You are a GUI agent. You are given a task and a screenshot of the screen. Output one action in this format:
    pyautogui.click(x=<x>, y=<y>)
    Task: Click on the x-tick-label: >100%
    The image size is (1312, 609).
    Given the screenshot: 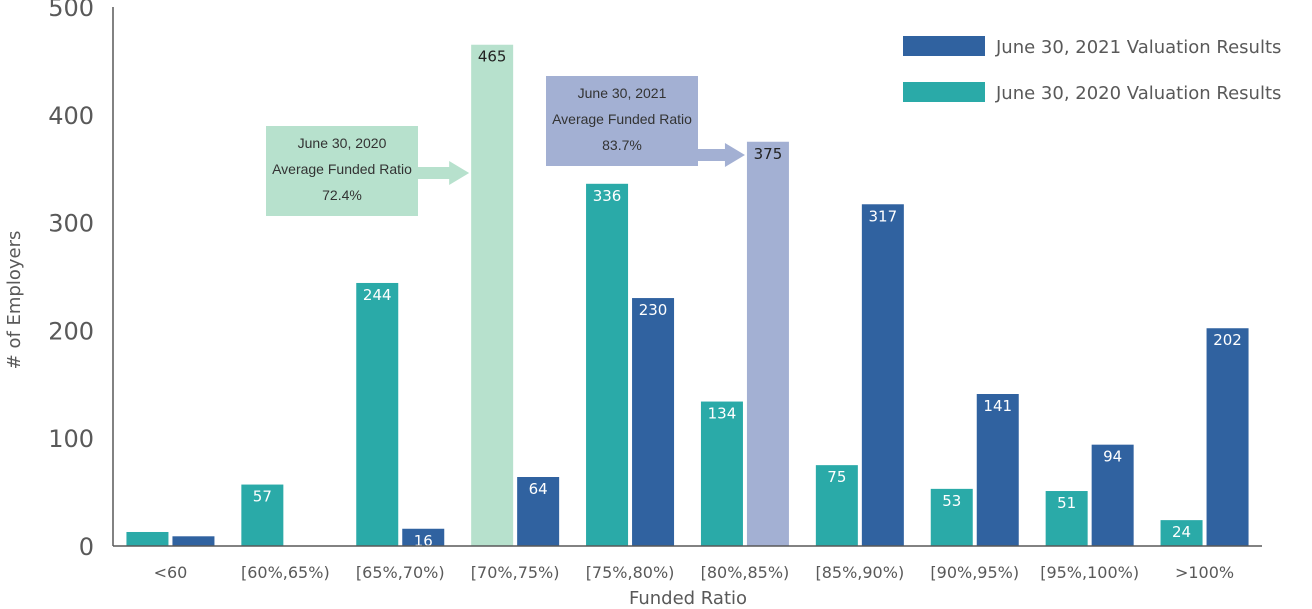 What is the action you would take?
    pyautogui.click(x=1204, y=572)
    